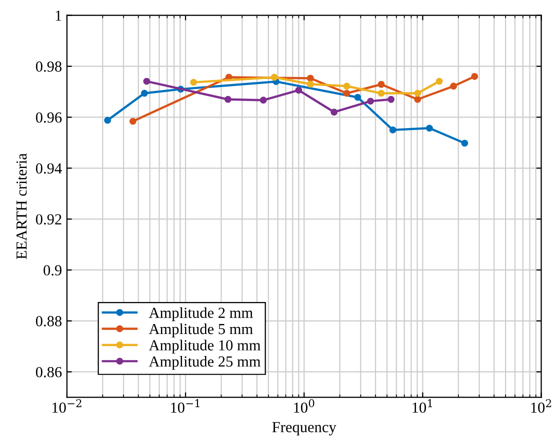  What do you see at coordinates (21, 206) in the screenshot?
I see `y-axis-title: EEARTH criteria` at bounding box center [21, 206].